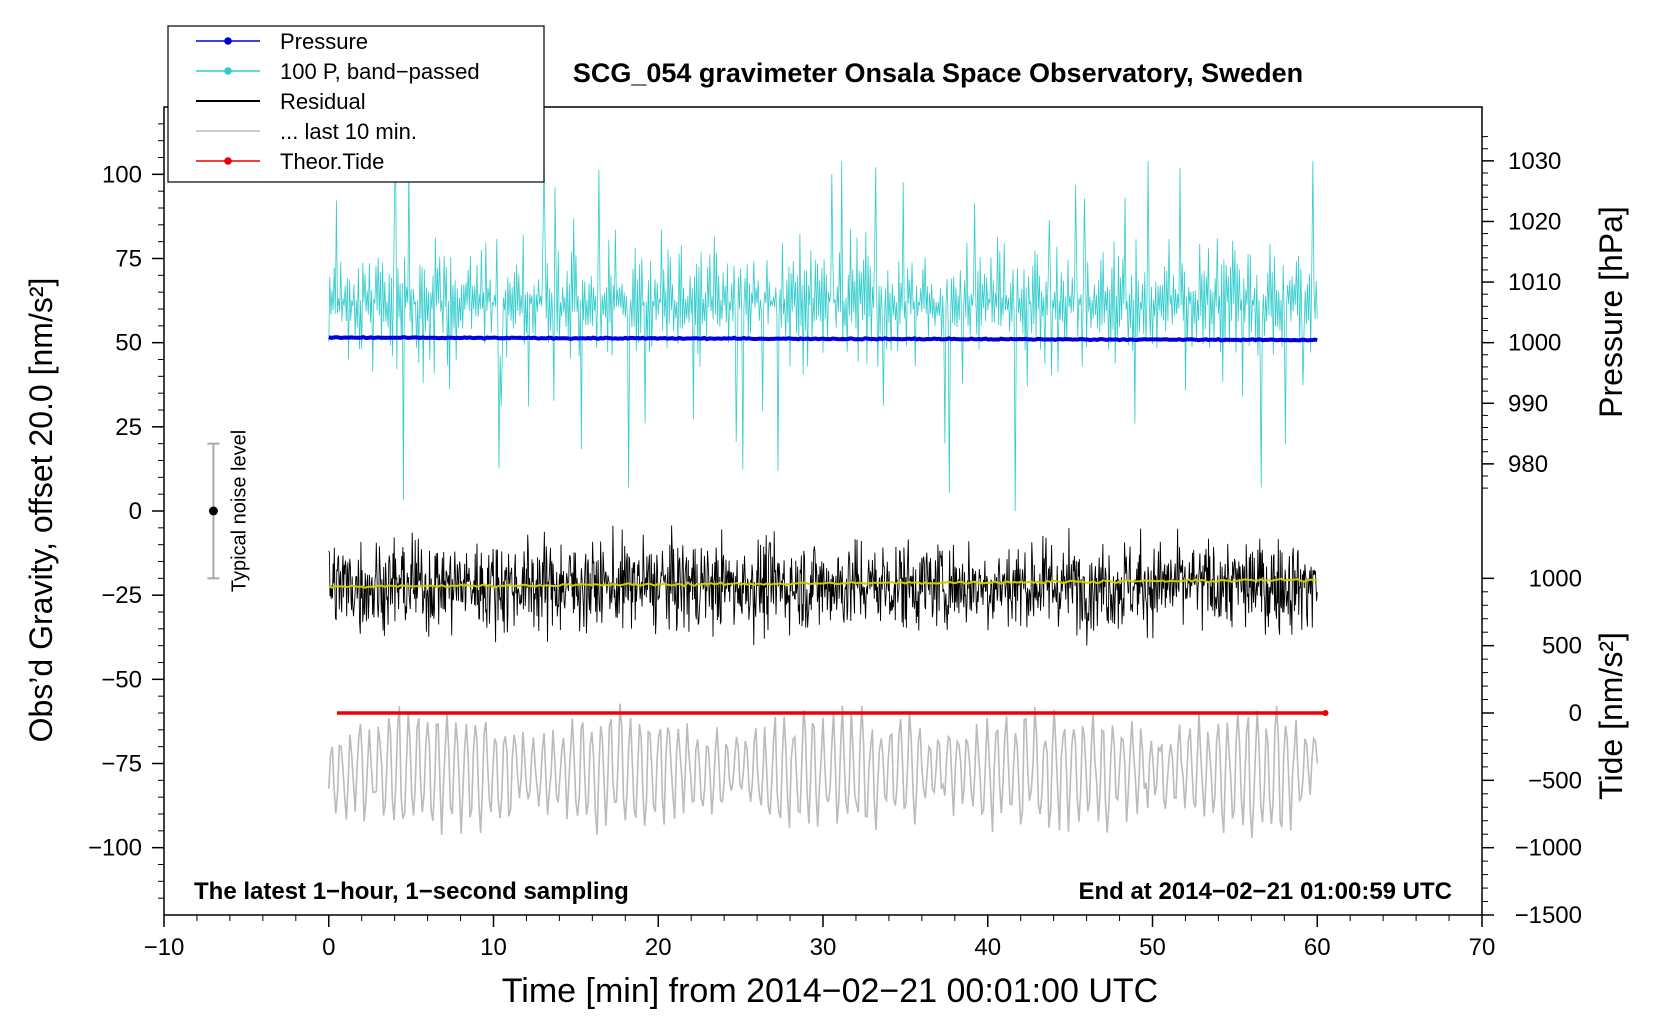  Describe the element at coordinates (348, 131) in the screenshot. I see `legend-label: ... last 10 min.` at that location.